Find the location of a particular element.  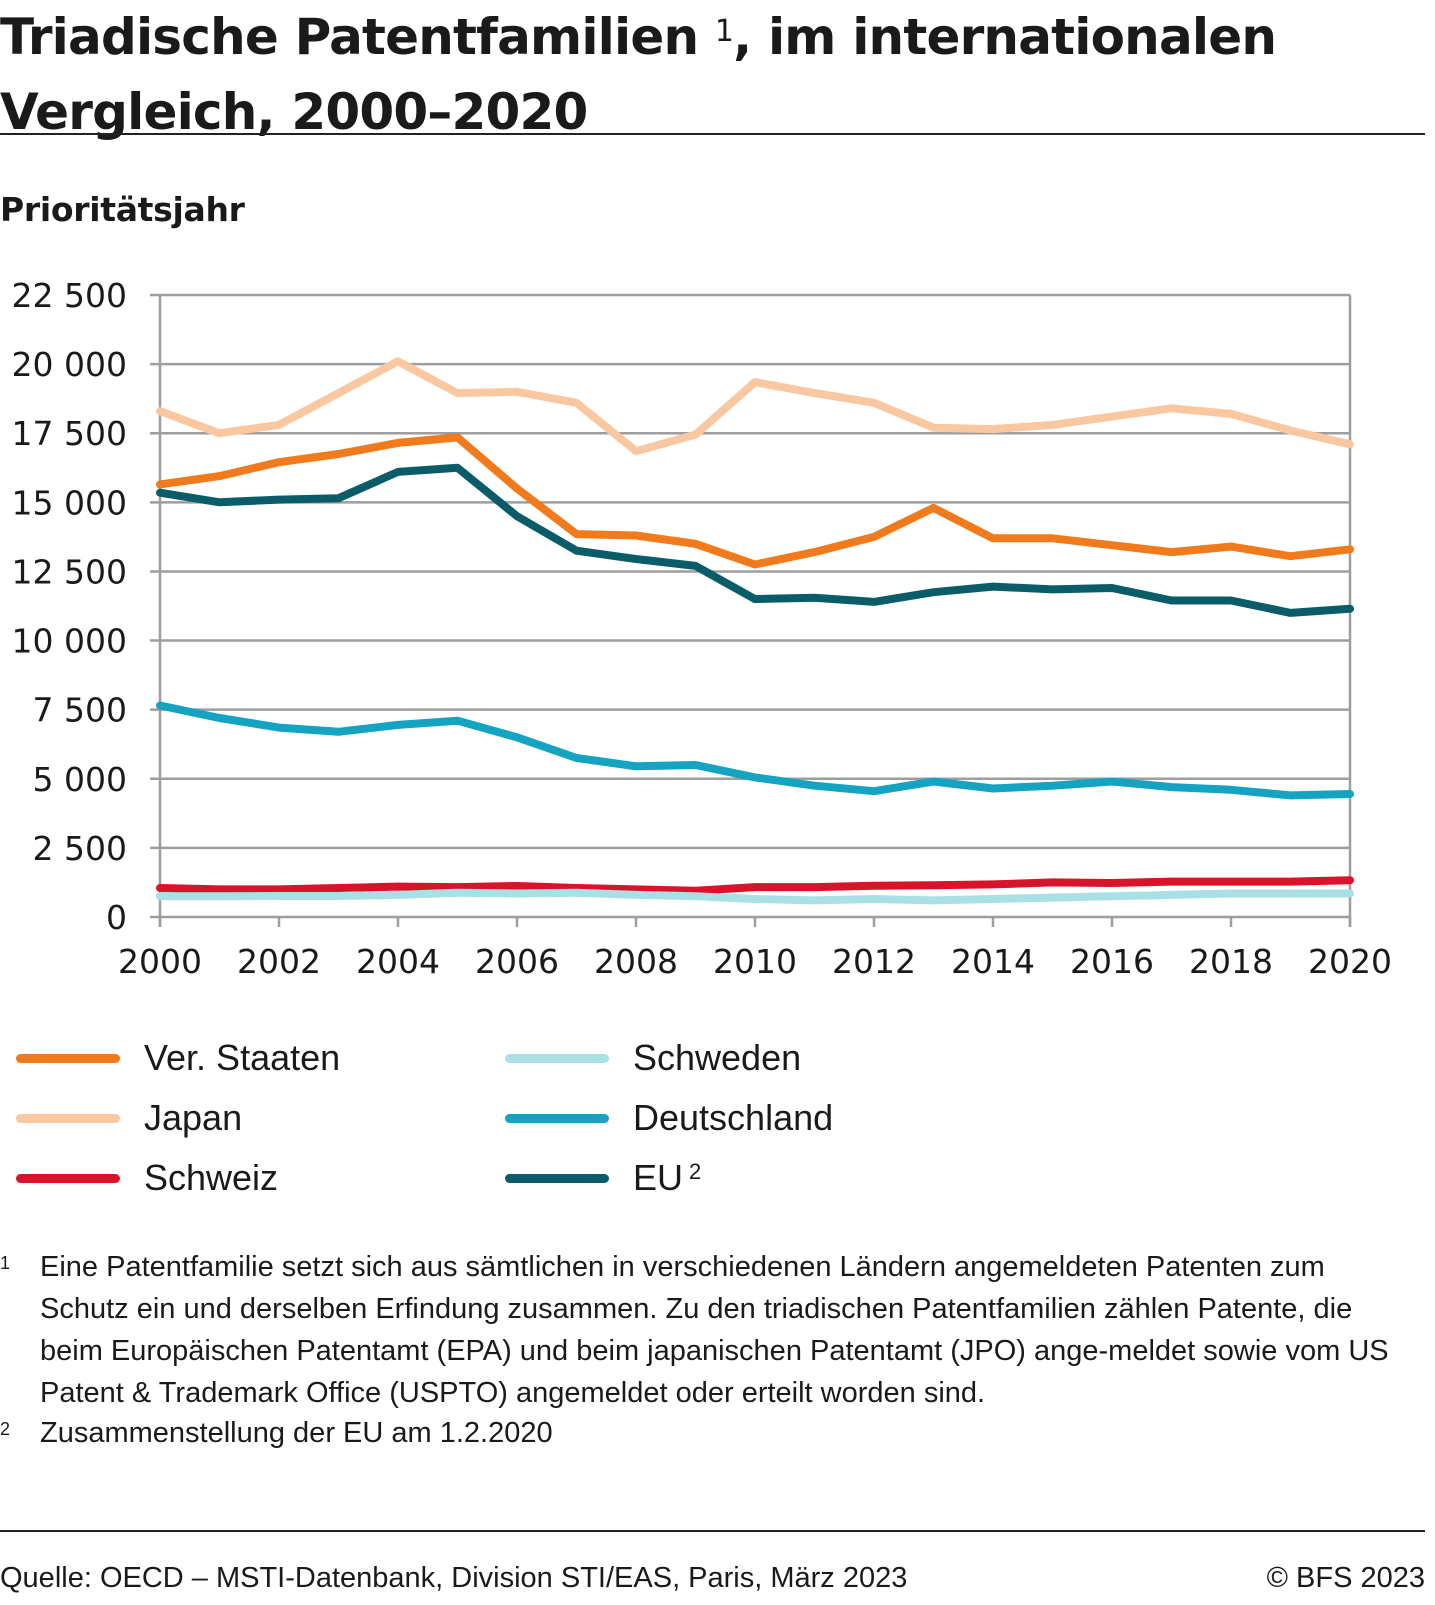

footnote-mark: 1 is located at coordinates (5, 1263).